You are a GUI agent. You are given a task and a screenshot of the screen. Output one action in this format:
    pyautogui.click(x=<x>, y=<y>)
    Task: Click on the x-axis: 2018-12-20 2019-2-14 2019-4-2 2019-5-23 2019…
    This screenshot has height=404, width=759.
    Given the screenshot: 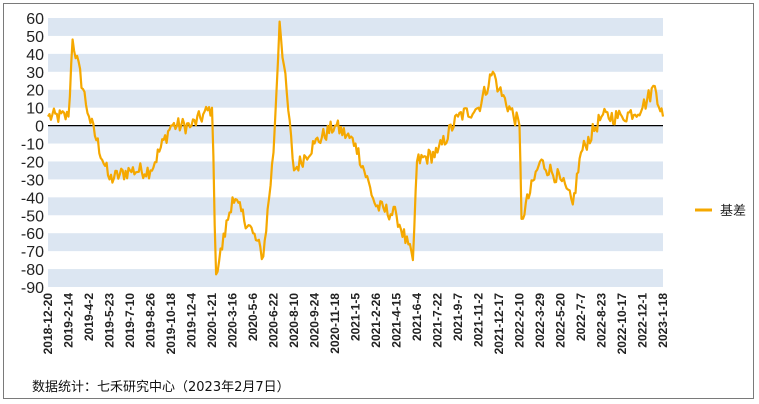 What is the action you would take?
    pyautogui.click(x=355, y=324)
    